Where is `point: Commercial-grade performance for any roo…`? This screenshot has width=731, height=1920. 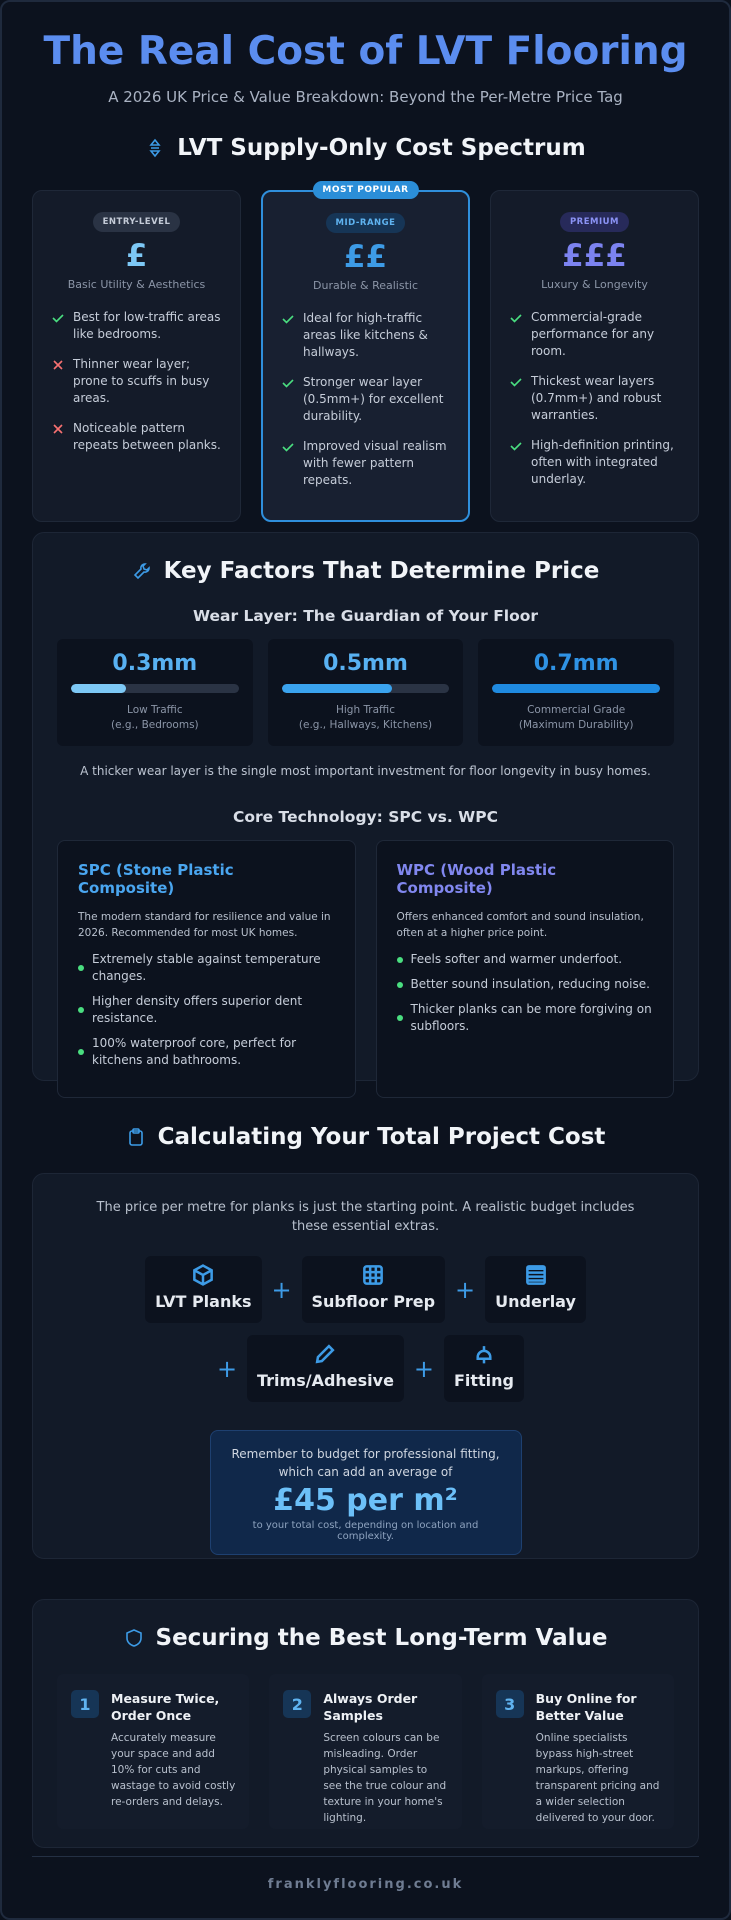
point: Commercial-grade performance for any roo… is located at coordinates (594, 334).